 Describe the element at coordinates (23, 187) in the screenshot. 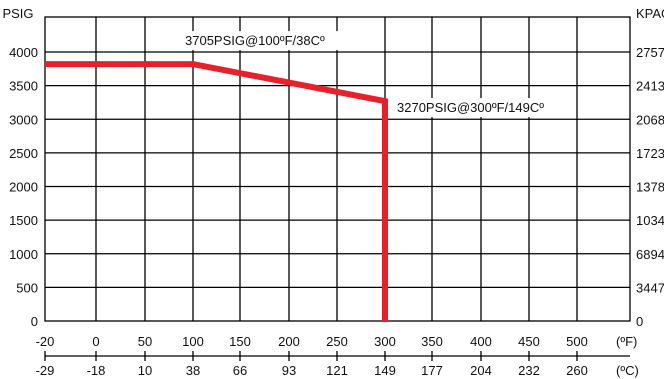

I see `y-tick-label: 2000` at that location.